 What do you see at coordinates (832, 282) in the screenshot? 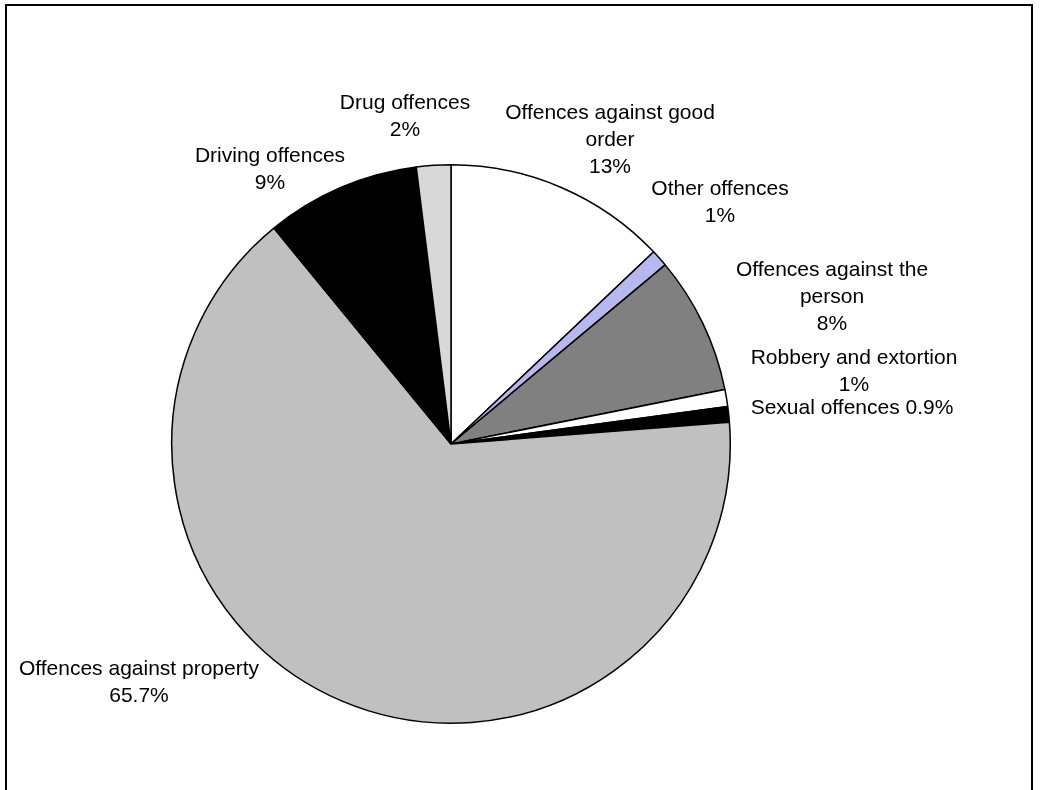
I see `slice-label: Offences against the person` at bounding box center [832, 282].